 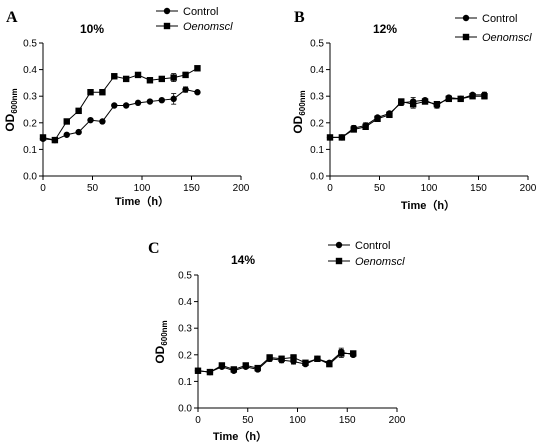 What do you see at coordinates (299, 17) in the screenshot?
I see `panel-letter: B` at bounding box center [299, 17].